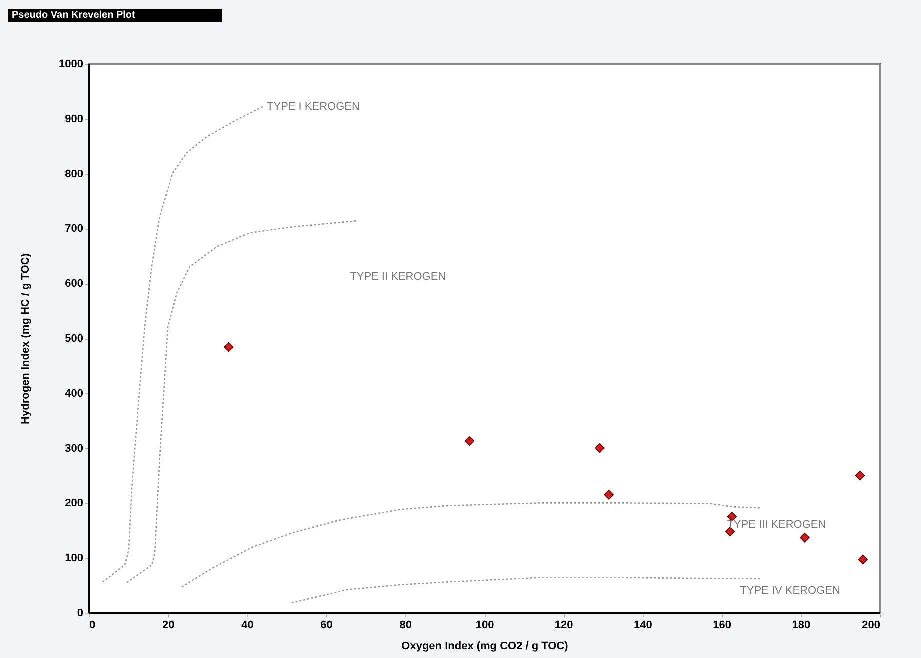 Image resolution: width=921 pixels, height=658 pixels. Describe the element at coordinates (74, 448) in the screenshot. I see `y-tick-label: 300` at that location.